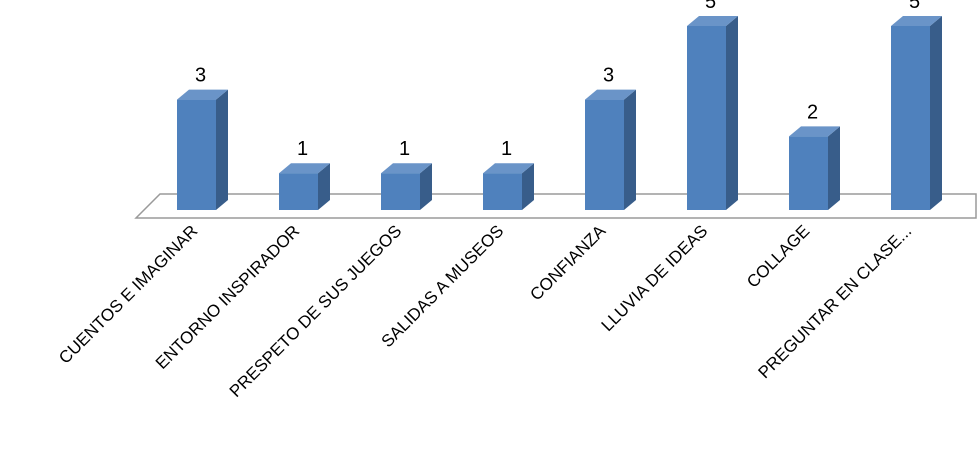 This screenshot has width=979, height=452. Describe the element at coordinates (555, 206) in the screenshot. I see `chart-floor` at that location.